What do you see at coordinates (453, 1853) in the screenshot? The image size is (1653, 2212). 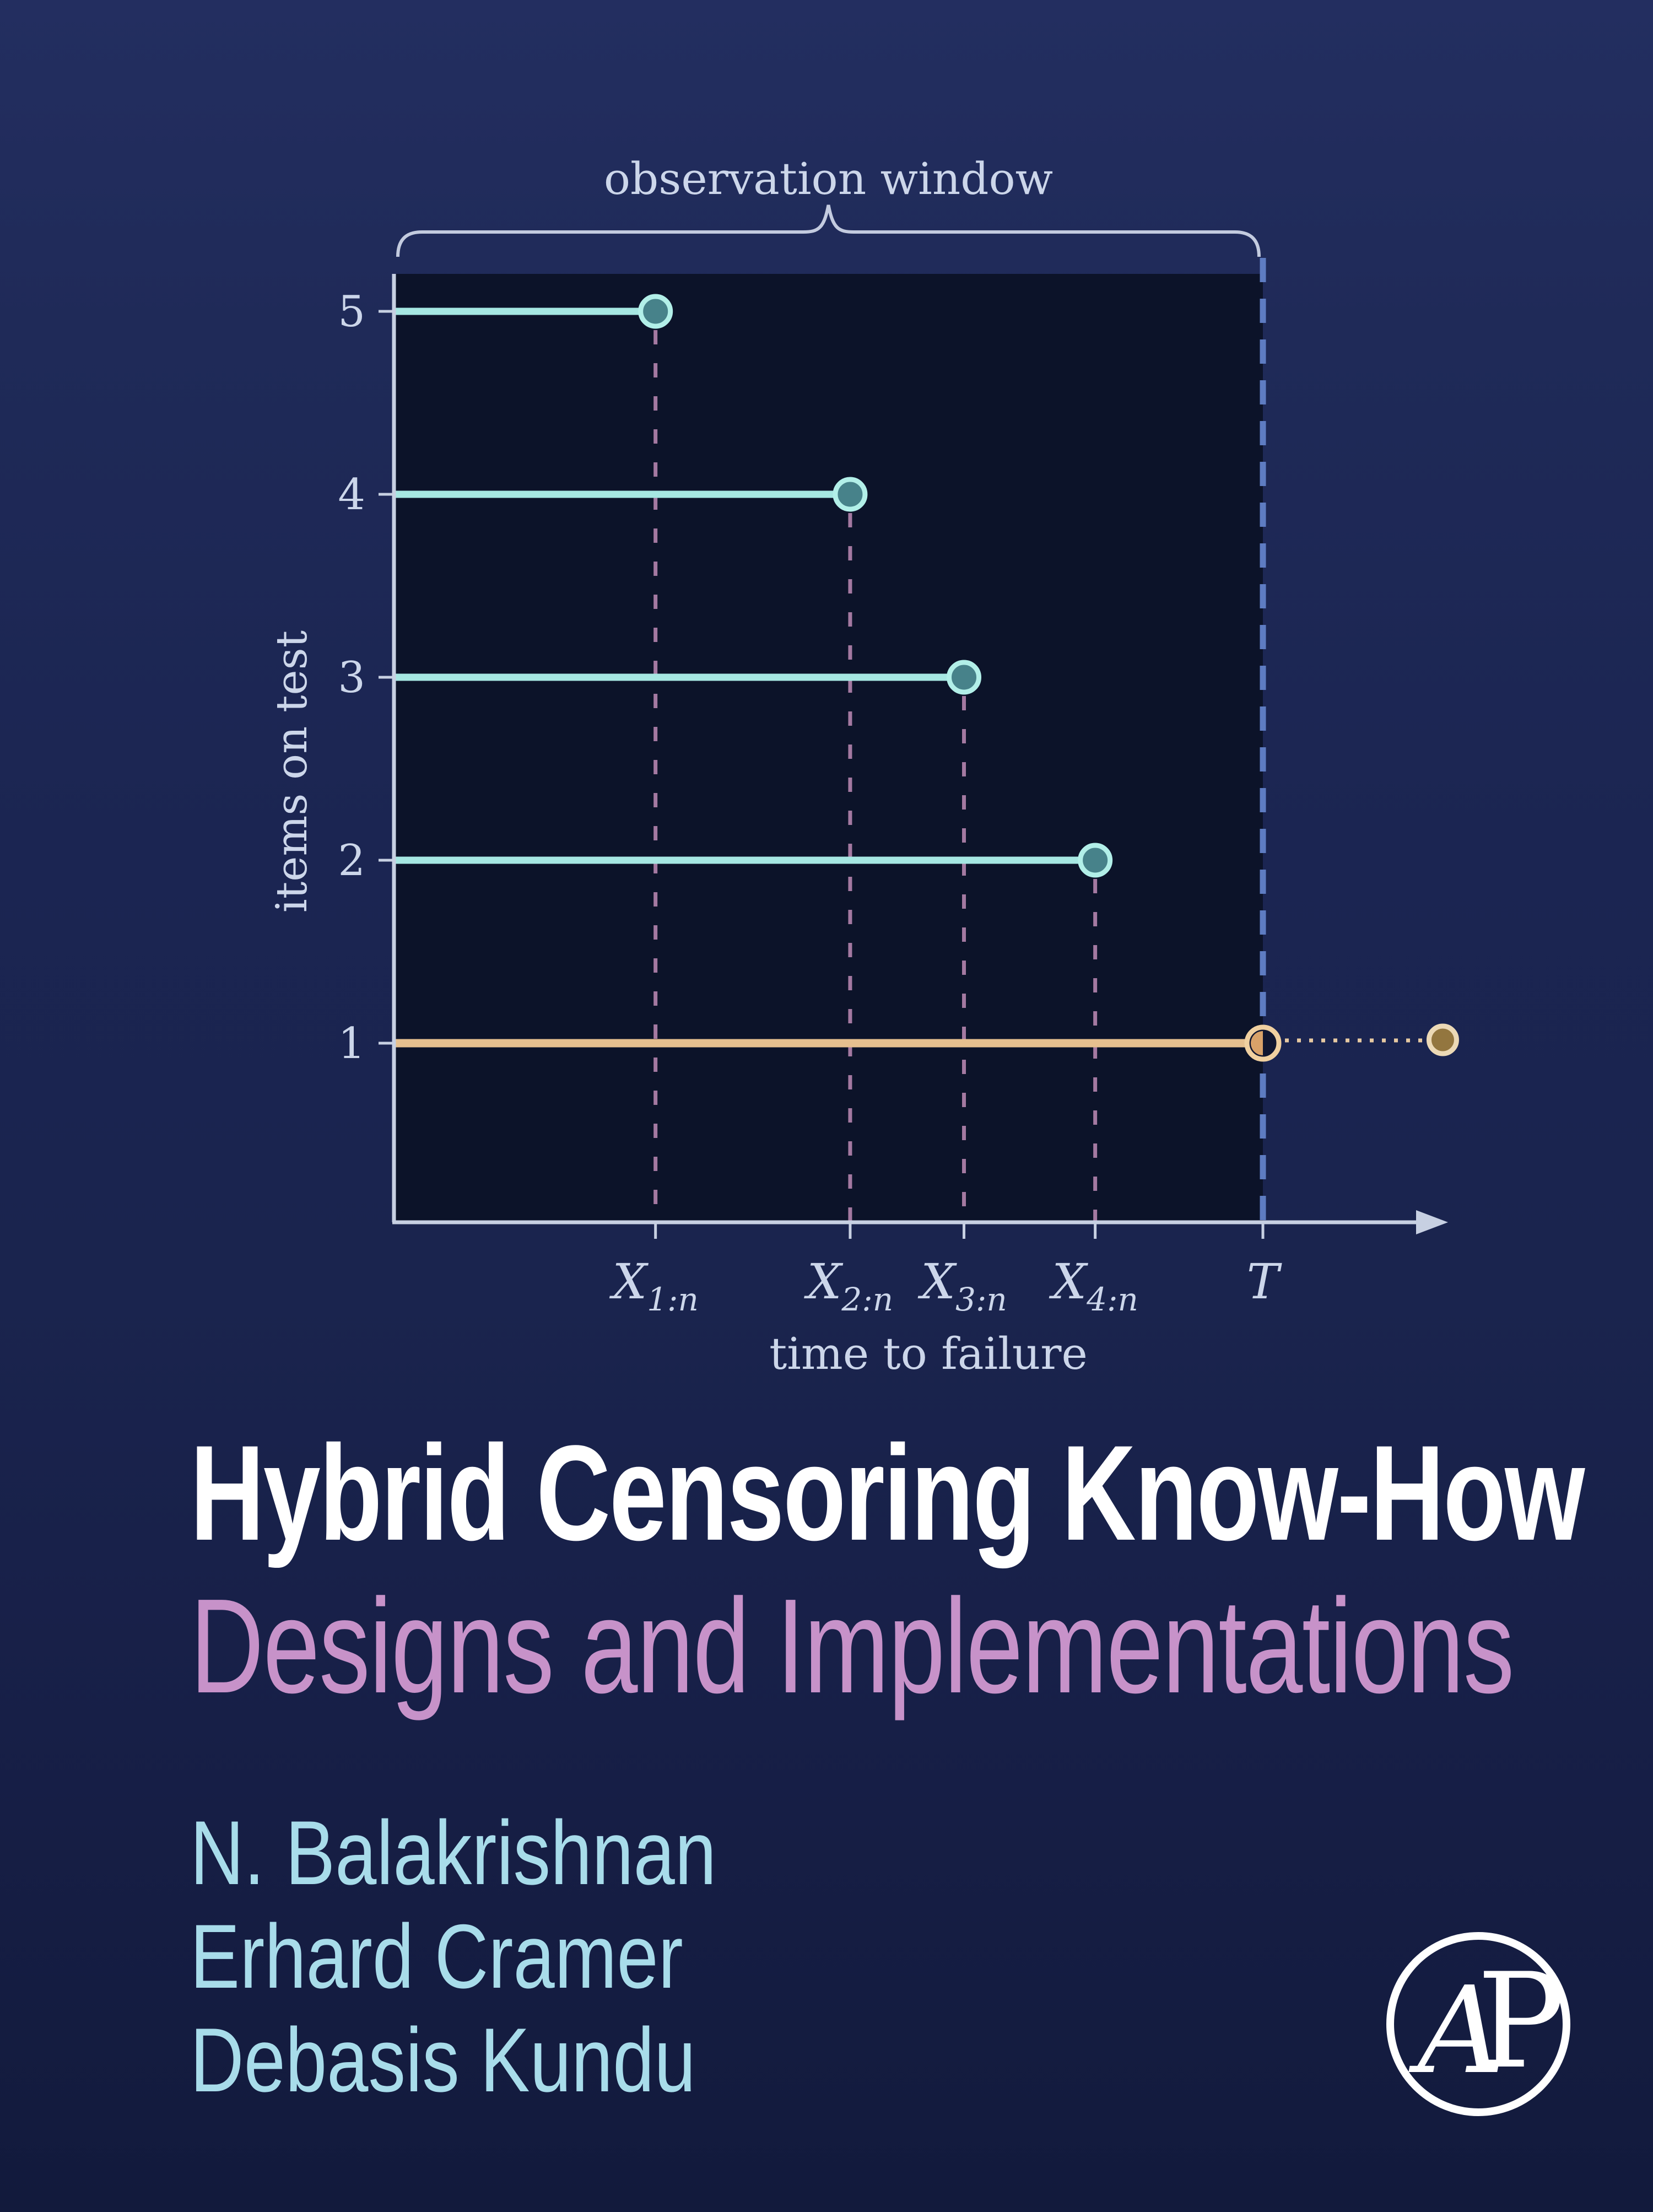 I see `author-name: N. Balakrishnan` at bounding box center [453, 1853].